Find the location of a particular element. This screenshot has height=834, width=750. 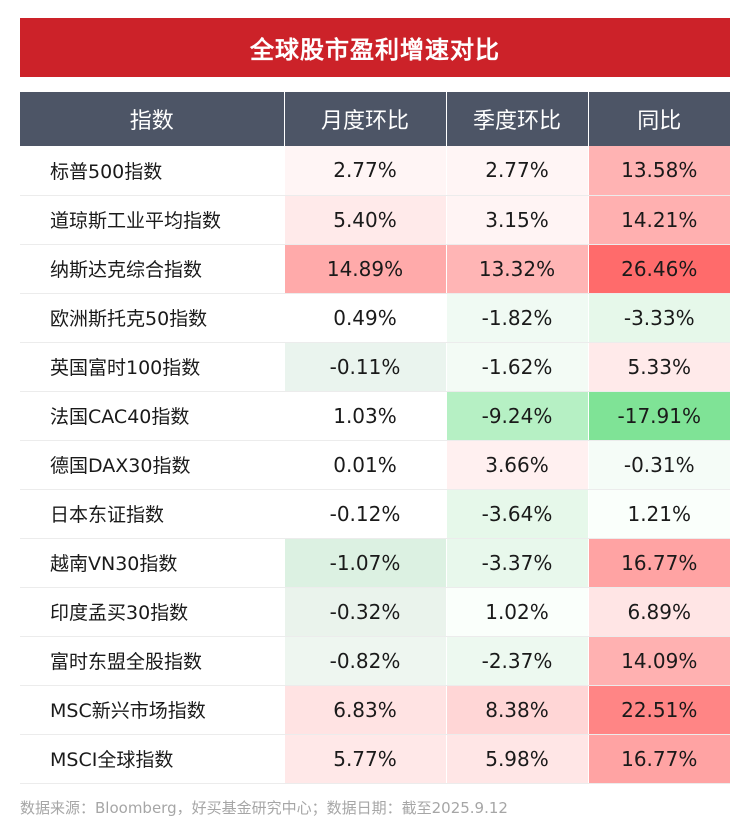

table-row: 道琼斯工业平均指数 5.40% 3.15% 14.21% is located at coordinates (375, 220).